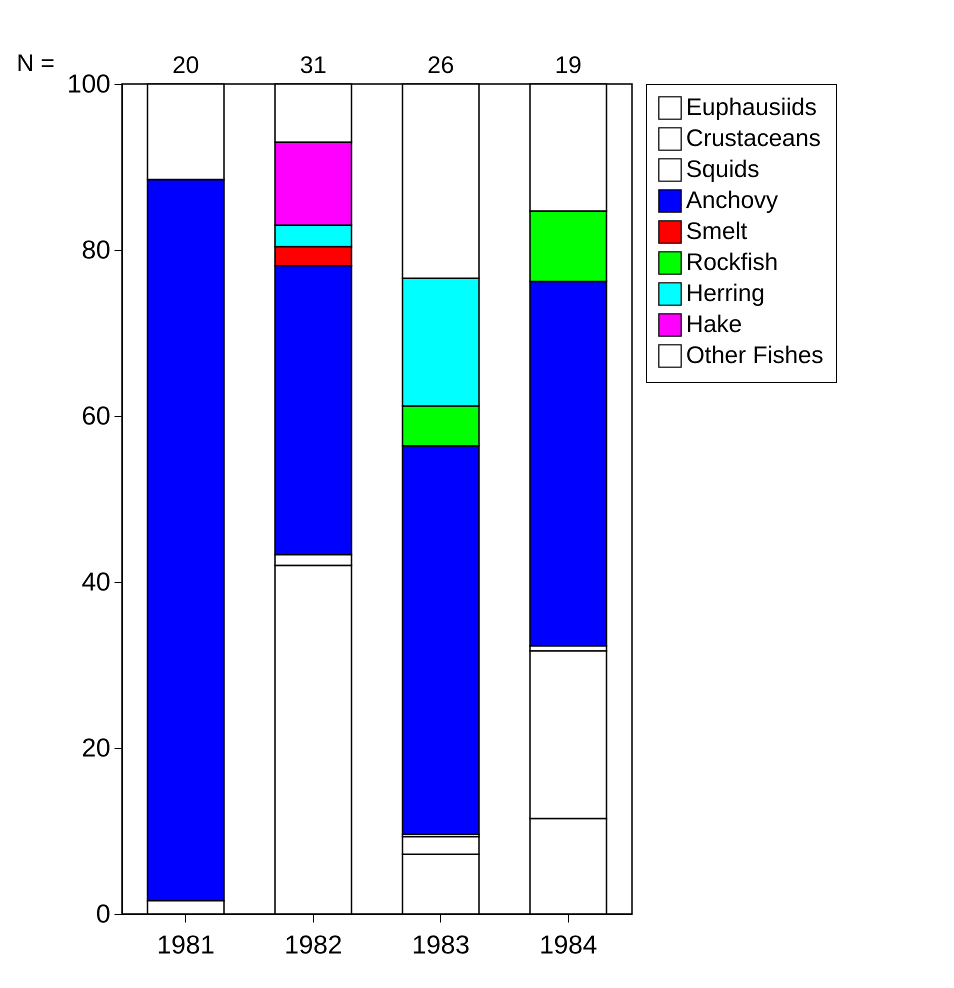 Image resolution: width=954 pixels, height=988 pixels. Describe the element at coordinates (96, 249) in the screenshot. I see `y-tick-label: 80` at that location.